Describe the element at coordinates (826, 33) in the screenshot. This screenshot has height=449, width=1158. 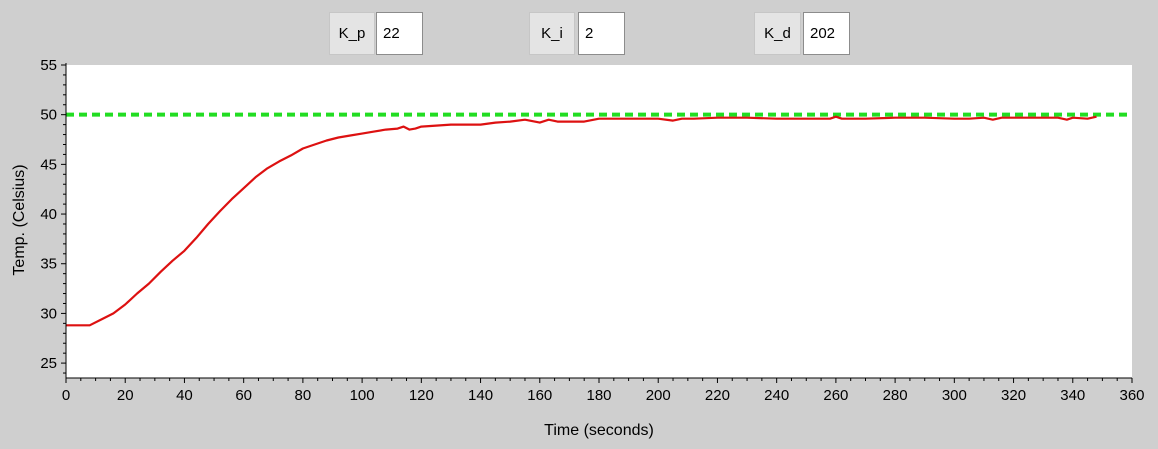
I see `kd-input` at that location.